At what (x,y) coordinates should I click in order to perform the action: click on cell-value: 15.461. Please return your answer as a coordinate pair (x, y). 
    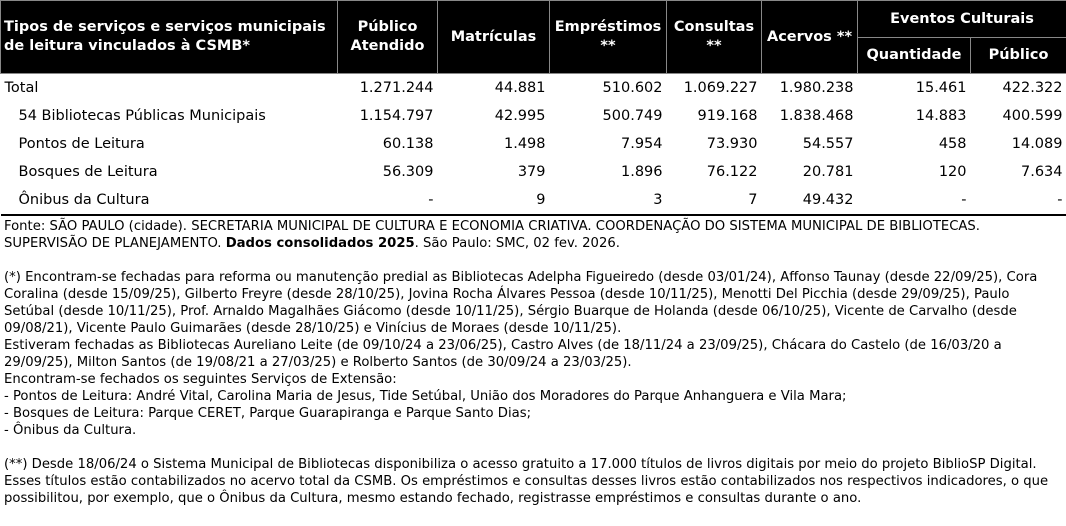
    Looking at the image, I should click on (941, 88).